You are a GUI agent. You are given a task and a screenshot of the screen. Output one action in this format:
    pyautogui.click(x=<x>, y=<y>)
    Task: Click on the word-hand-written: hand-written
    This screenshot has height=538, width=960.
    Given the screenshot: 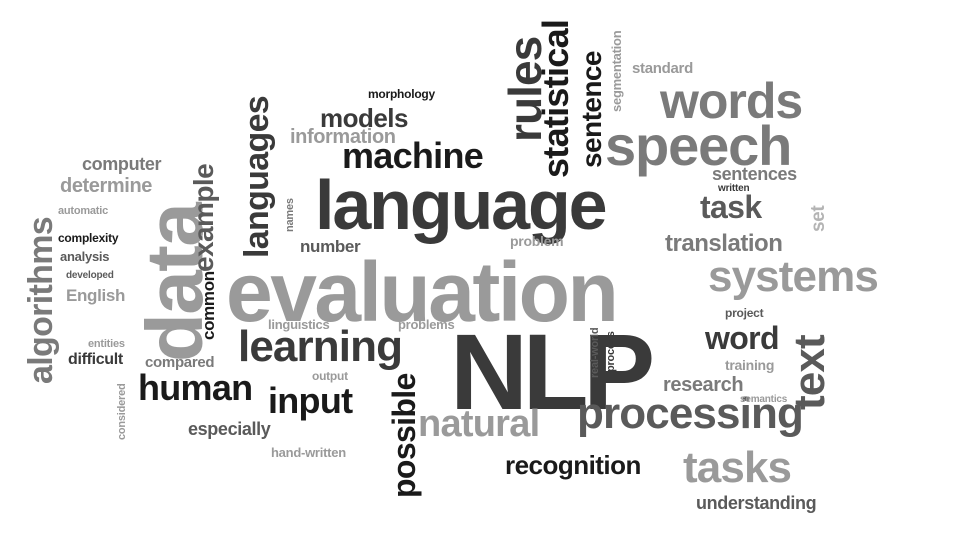 What is the action you would take?
    pyautogui.click(x=308, y=452)
    